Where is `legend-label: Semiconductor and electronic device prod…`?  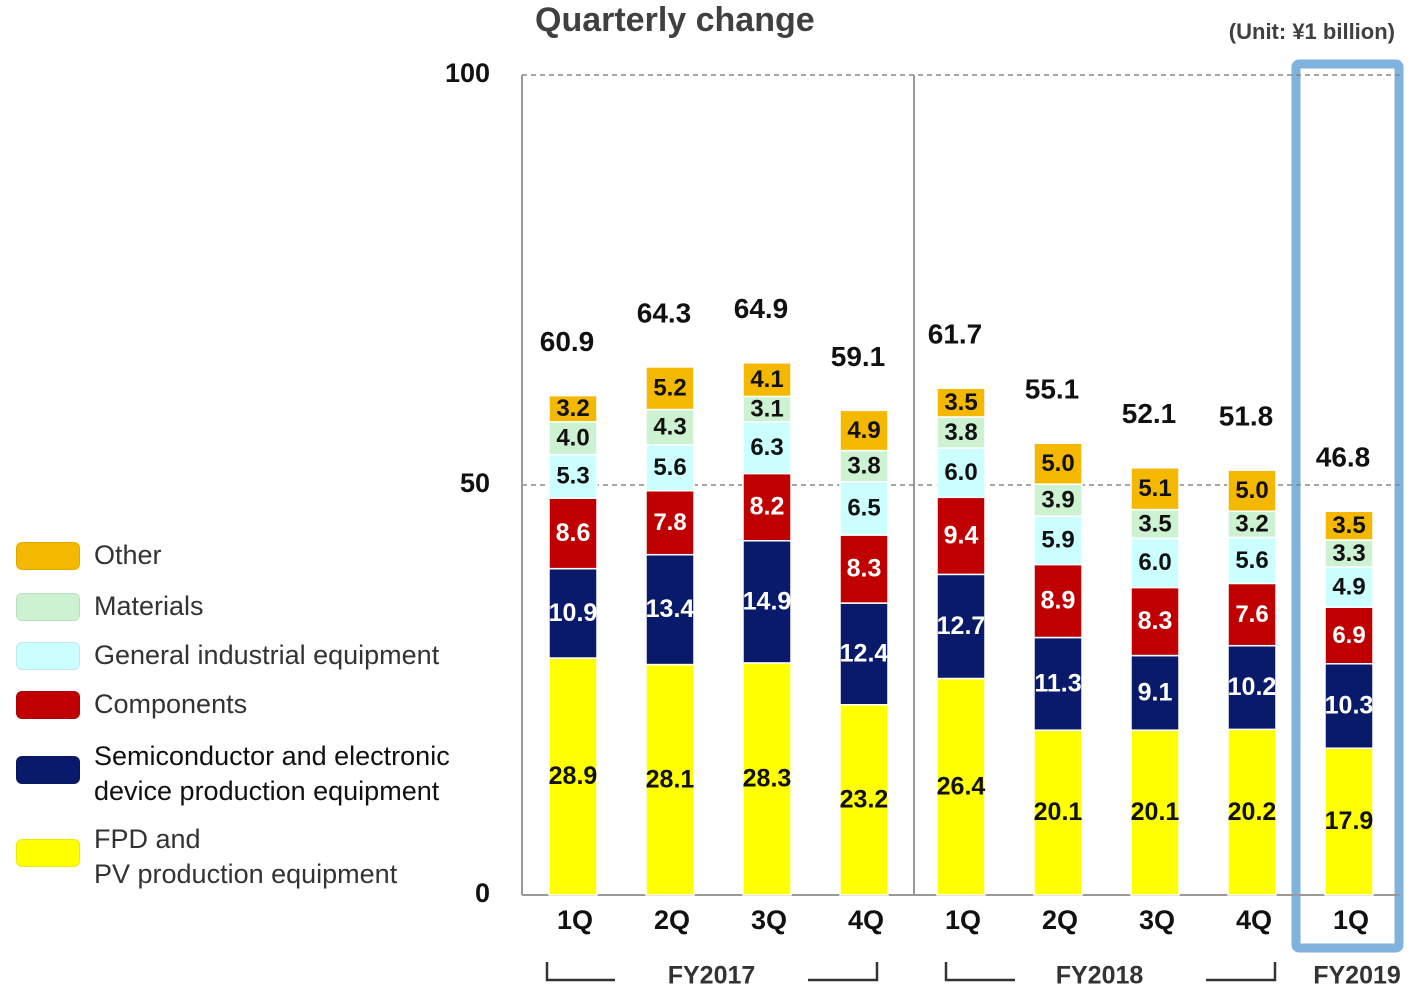
legend-label: Semiconductor and electronic device prod… is located at coordinates (272, 773).